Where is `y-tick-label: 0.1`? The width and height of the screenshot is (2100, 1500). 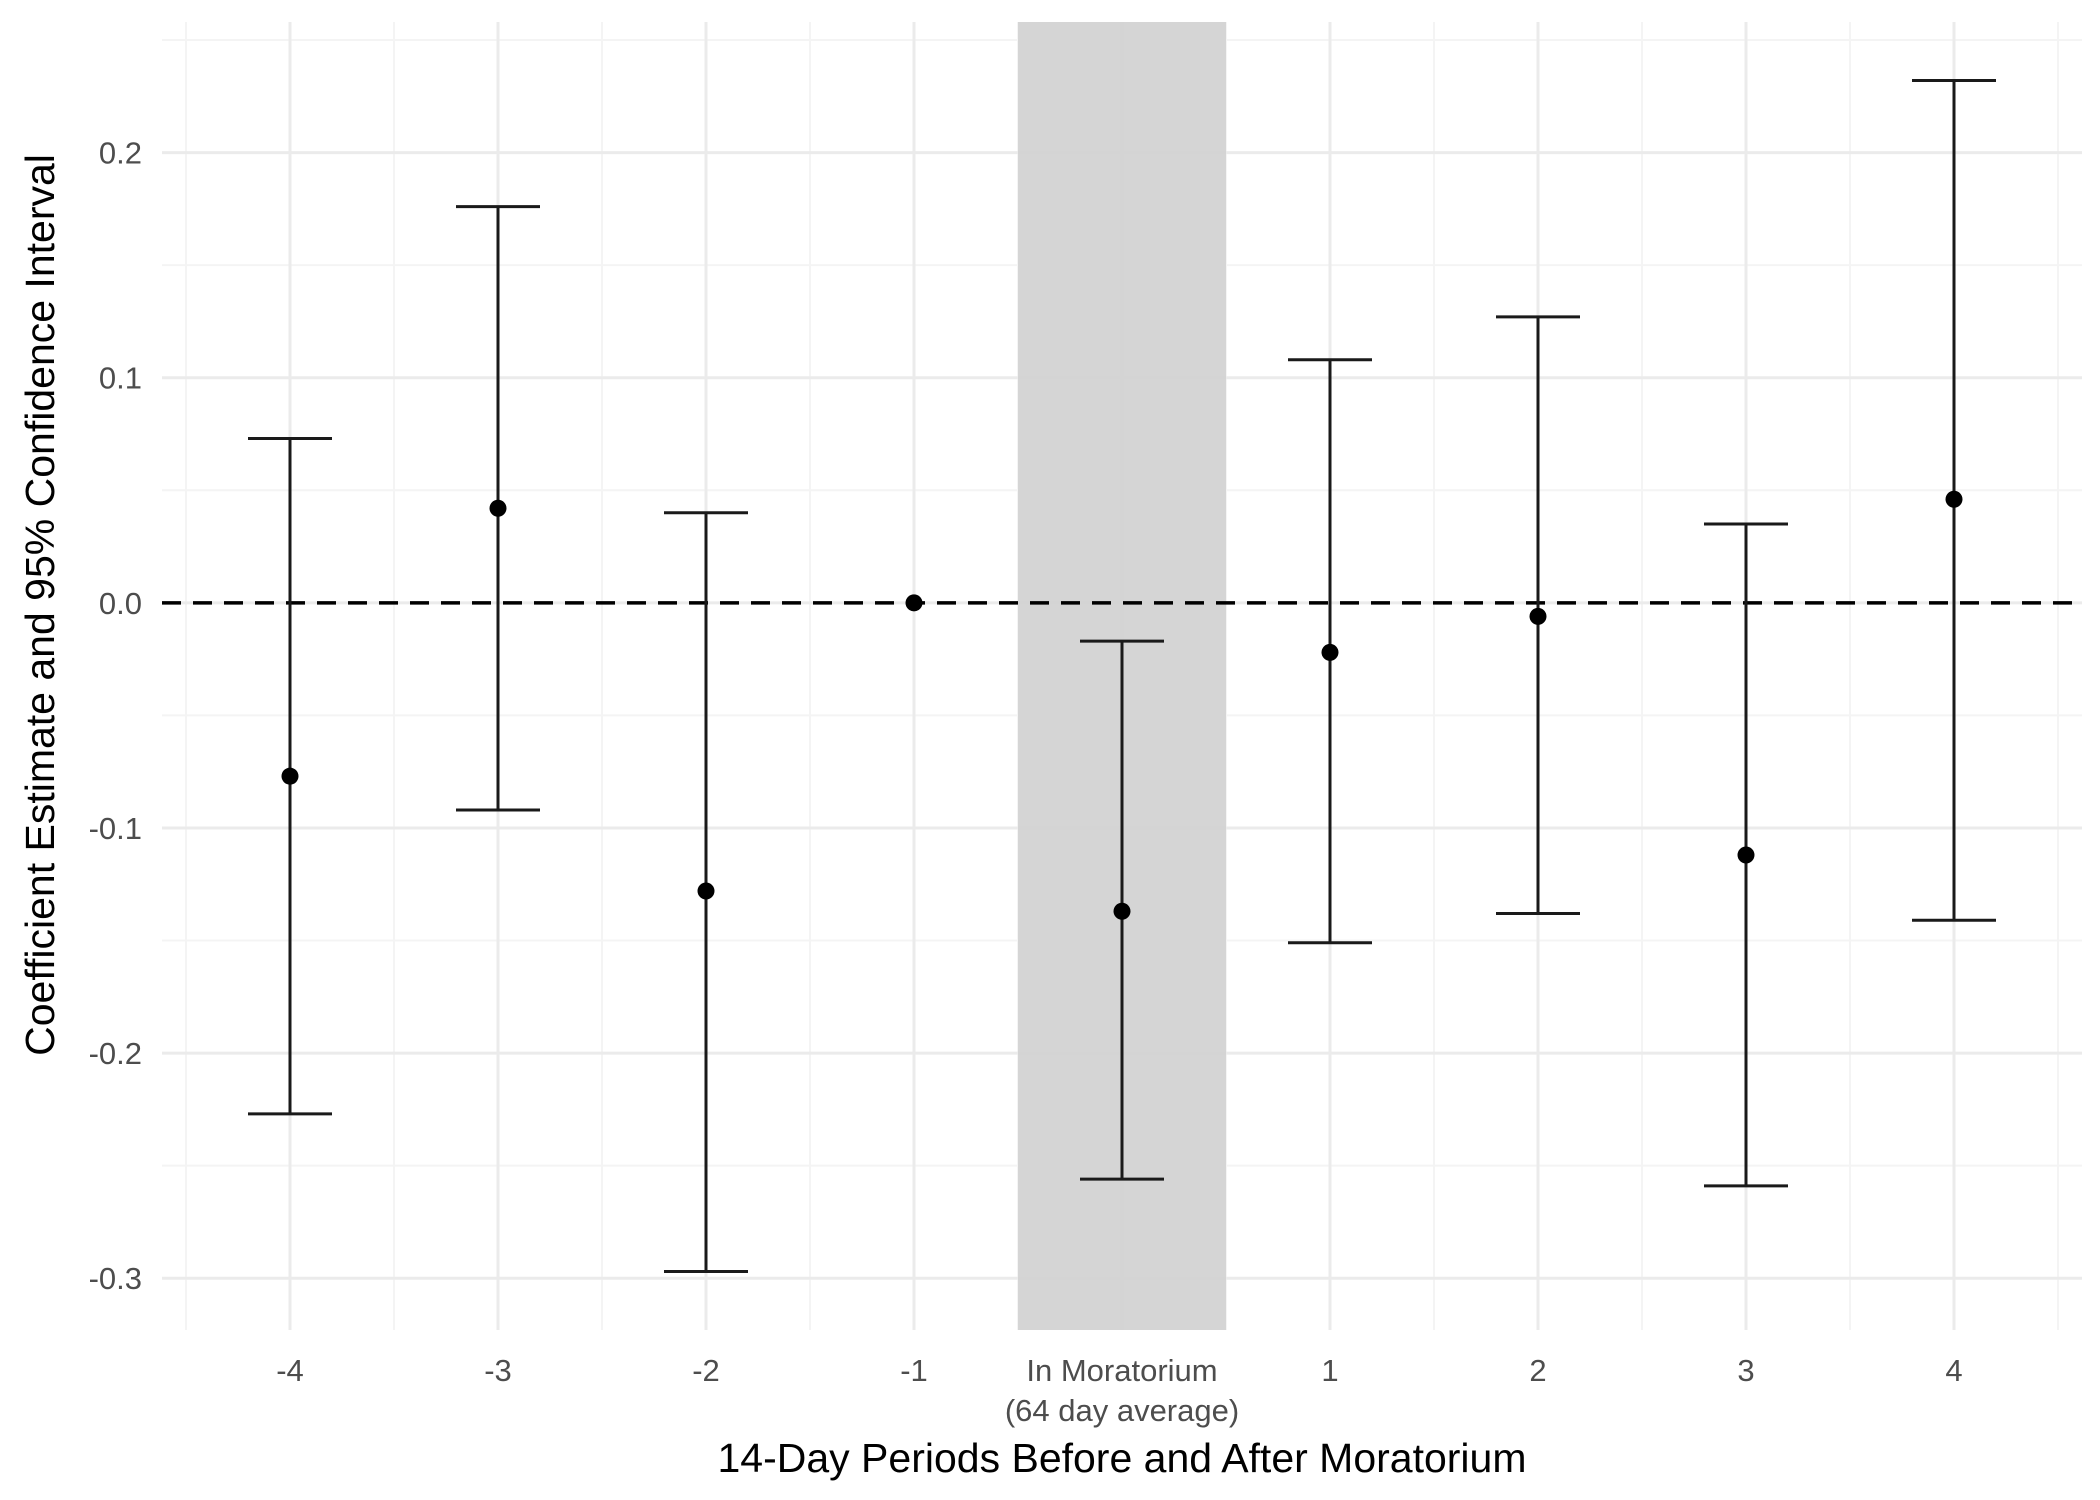
y-tick-label: 0.1 is located at coordinates (120, 378).